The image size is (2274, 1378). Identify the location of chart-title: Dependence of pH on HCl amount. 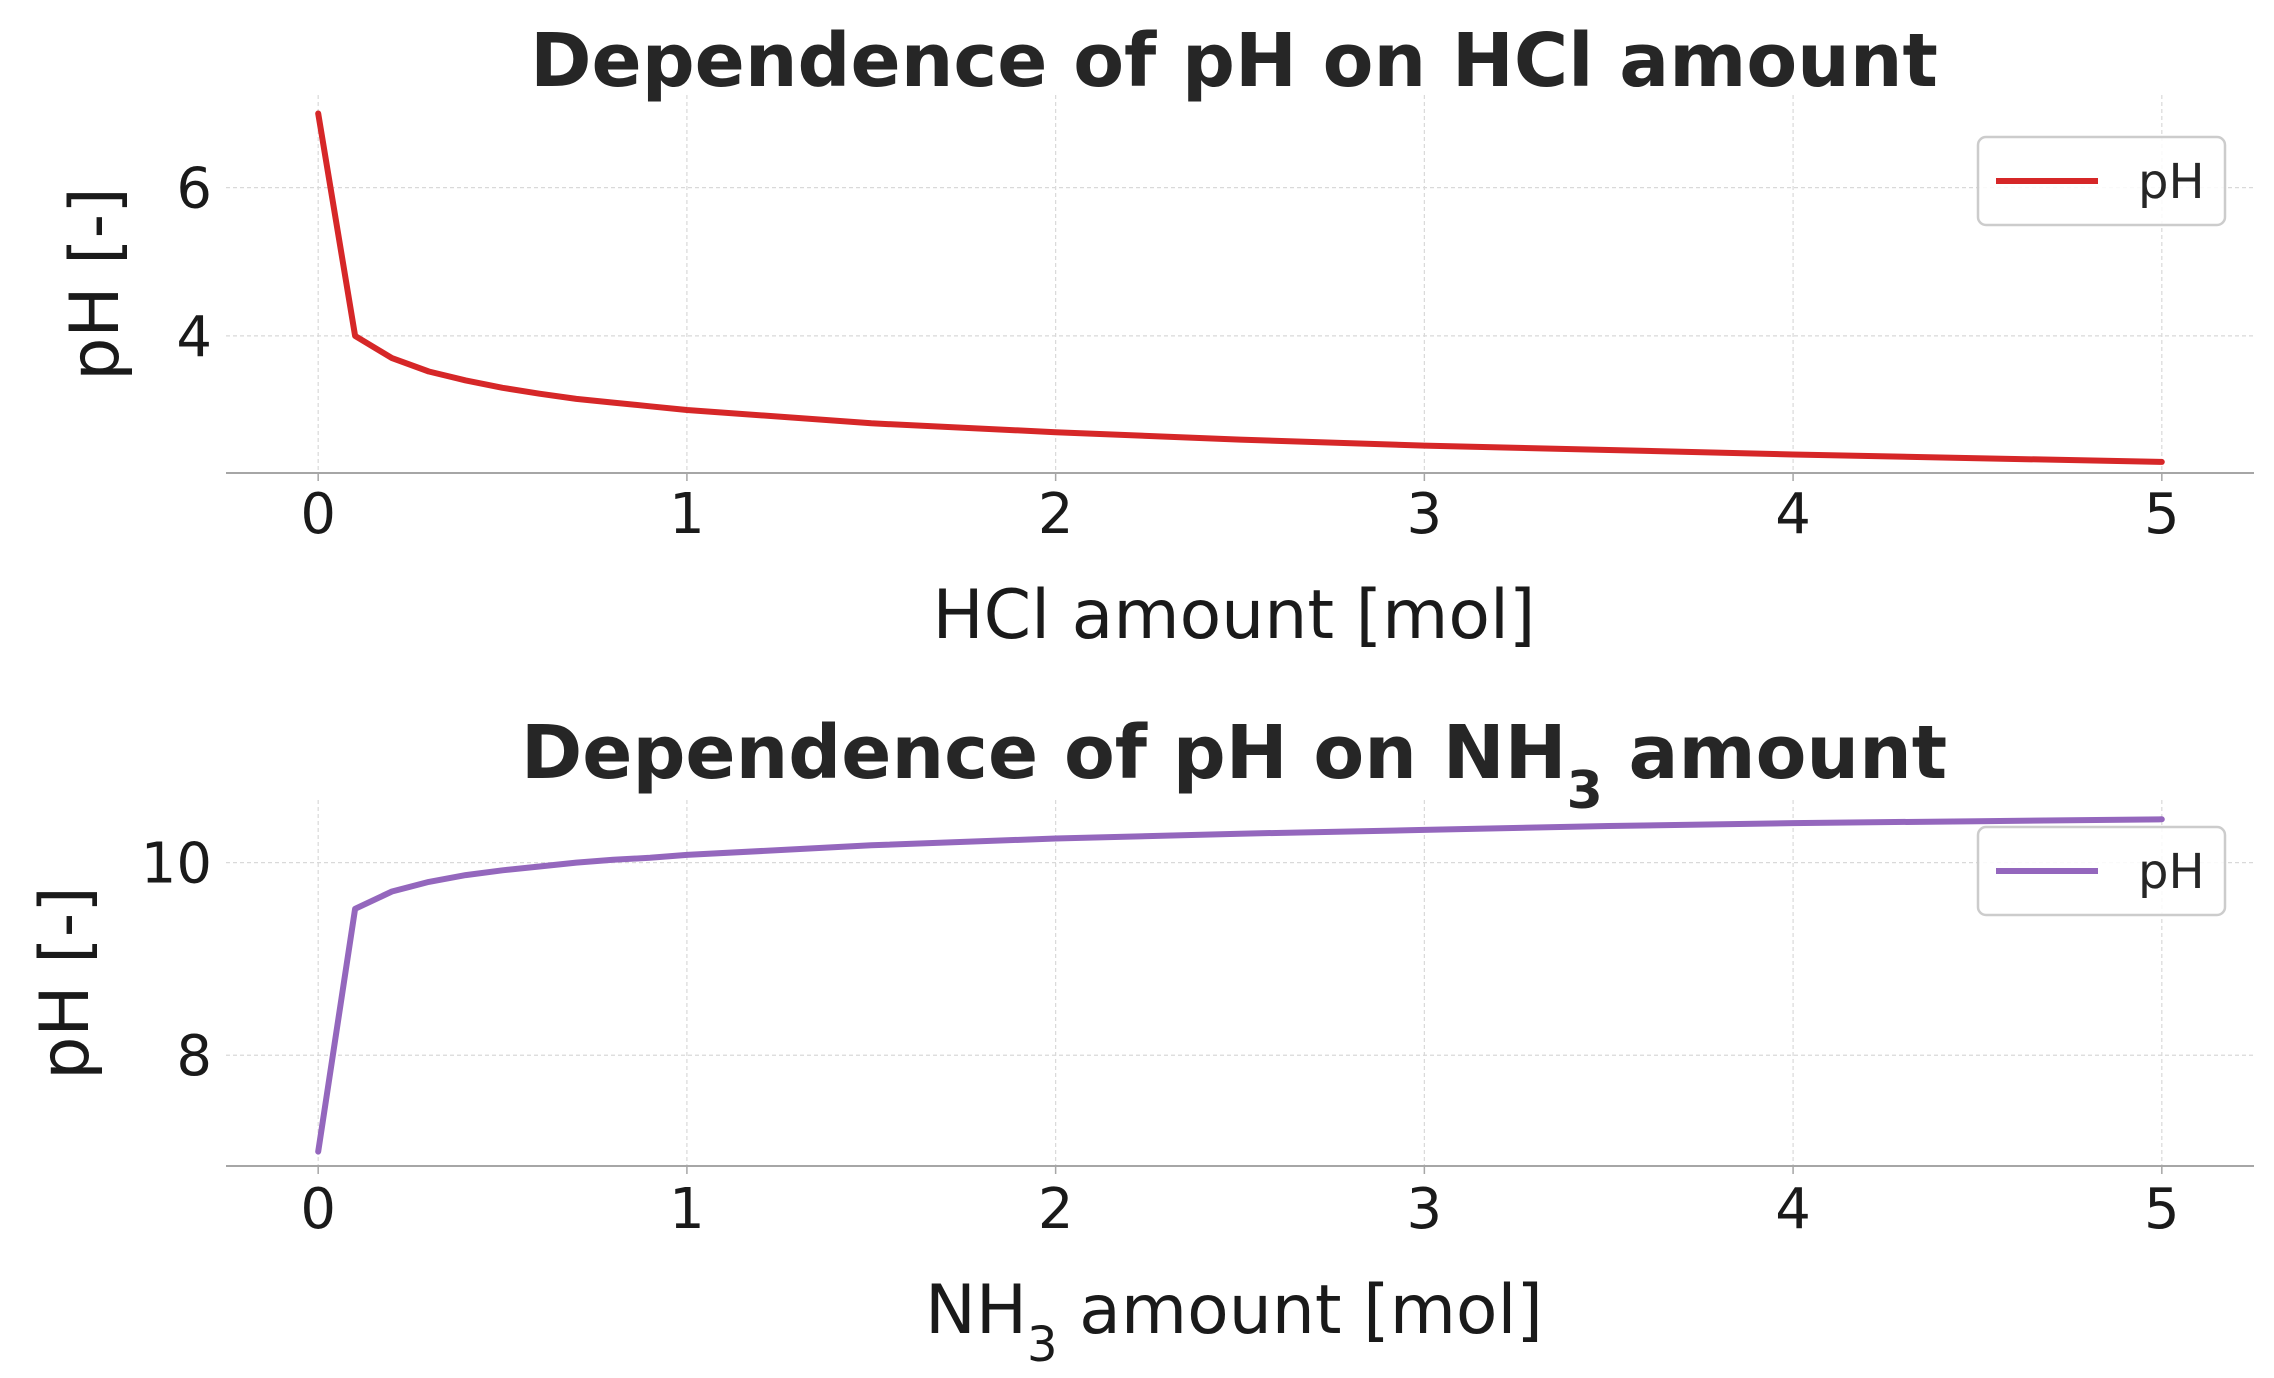
(1234, 61).